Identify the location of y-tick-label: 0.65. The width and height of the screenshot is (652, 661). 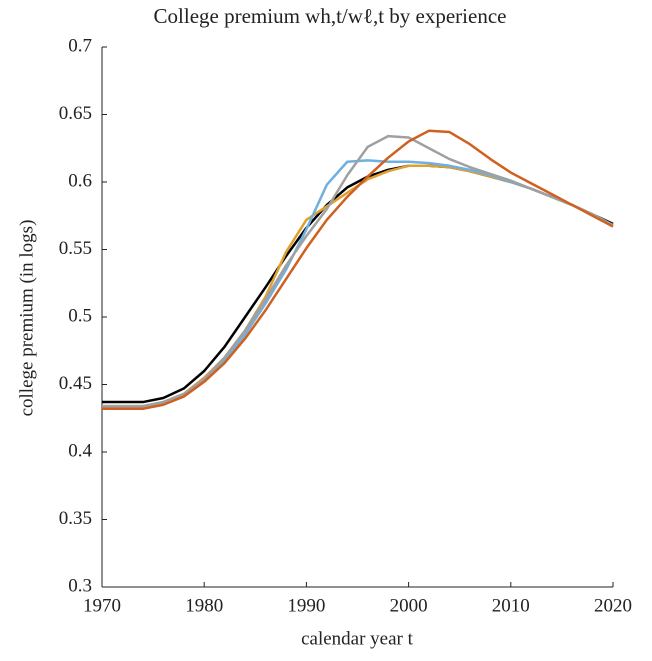
(75, 113).